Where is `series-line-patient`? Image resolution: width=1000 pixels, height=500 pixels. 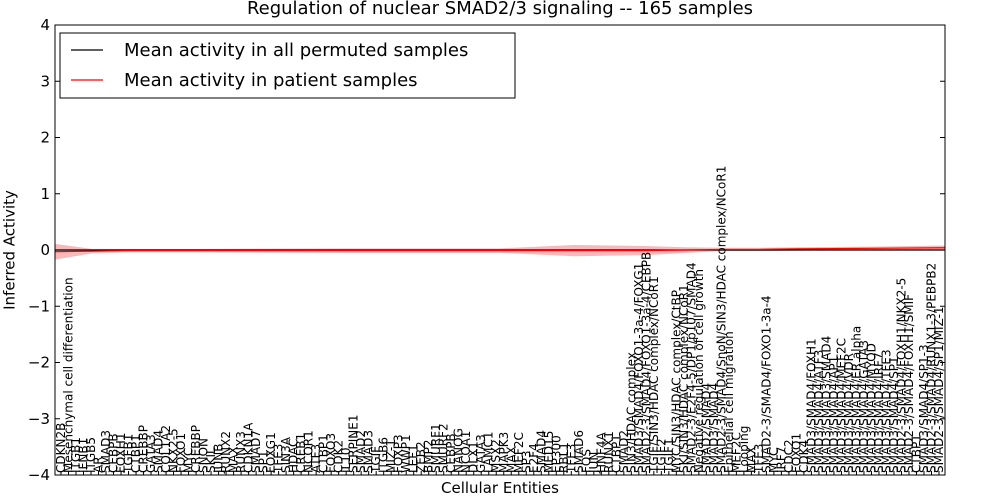 series-line-patient is located at coordinates (500, 250).